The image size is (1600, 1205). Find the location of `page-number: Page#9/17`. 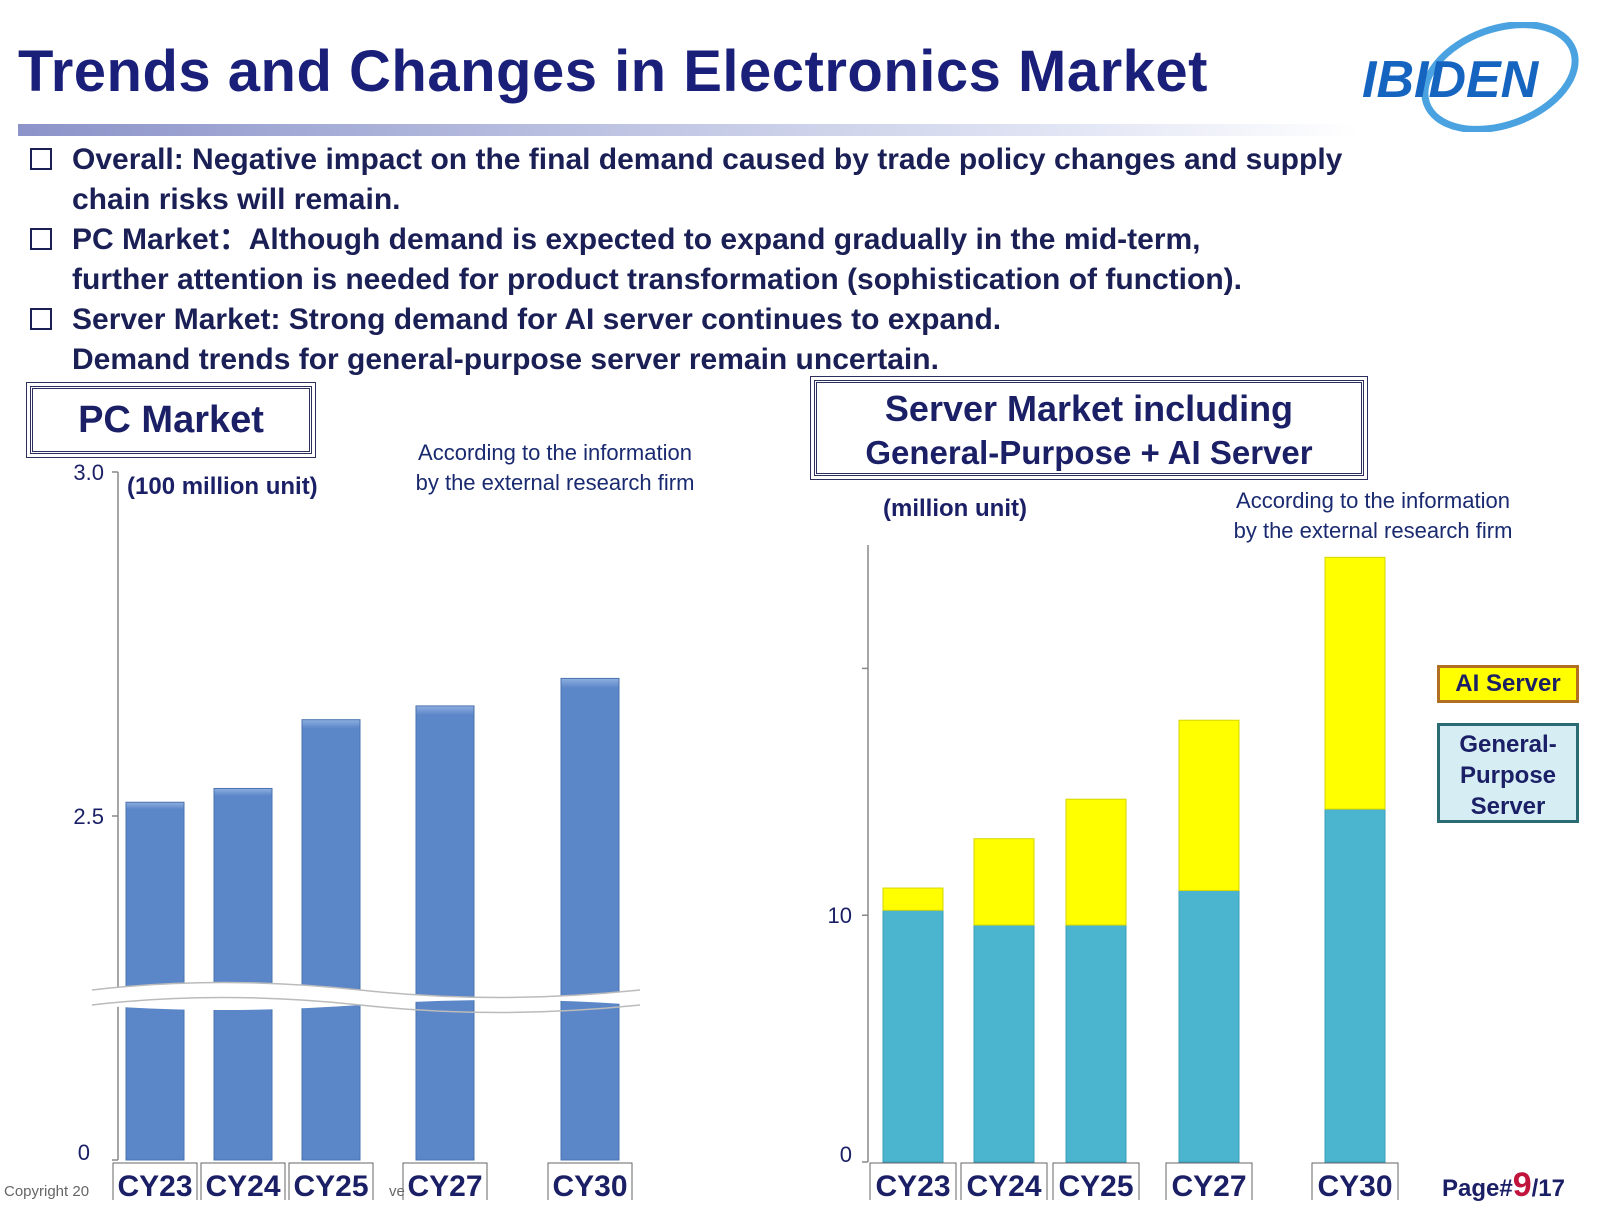

page-number: Page#9/17 is located at coordinates (1504, 1185).